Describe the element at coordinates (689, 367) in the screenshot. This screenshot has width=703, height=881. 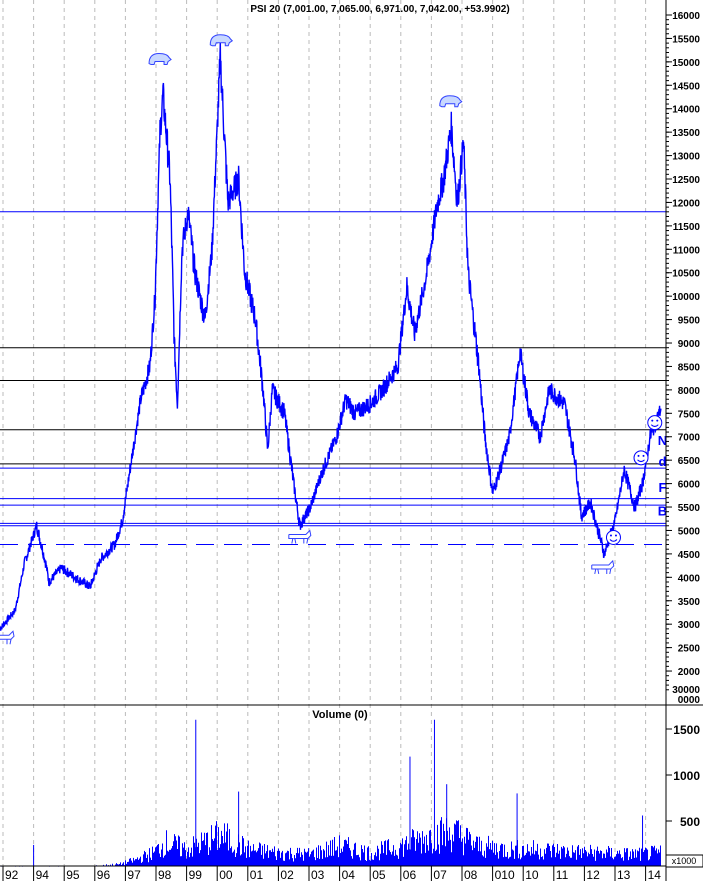
I see `y-tick-label: 8500` at that location.